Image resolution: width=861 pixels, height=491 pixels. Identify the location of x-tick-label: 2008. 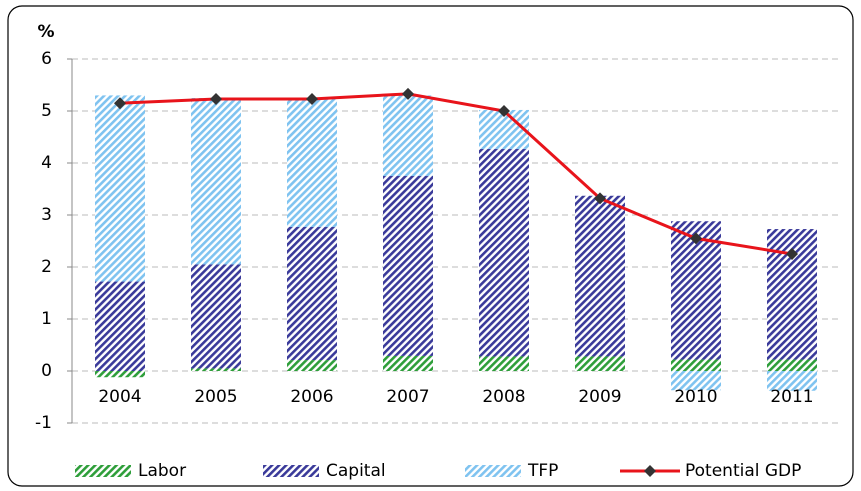
(503, 397).